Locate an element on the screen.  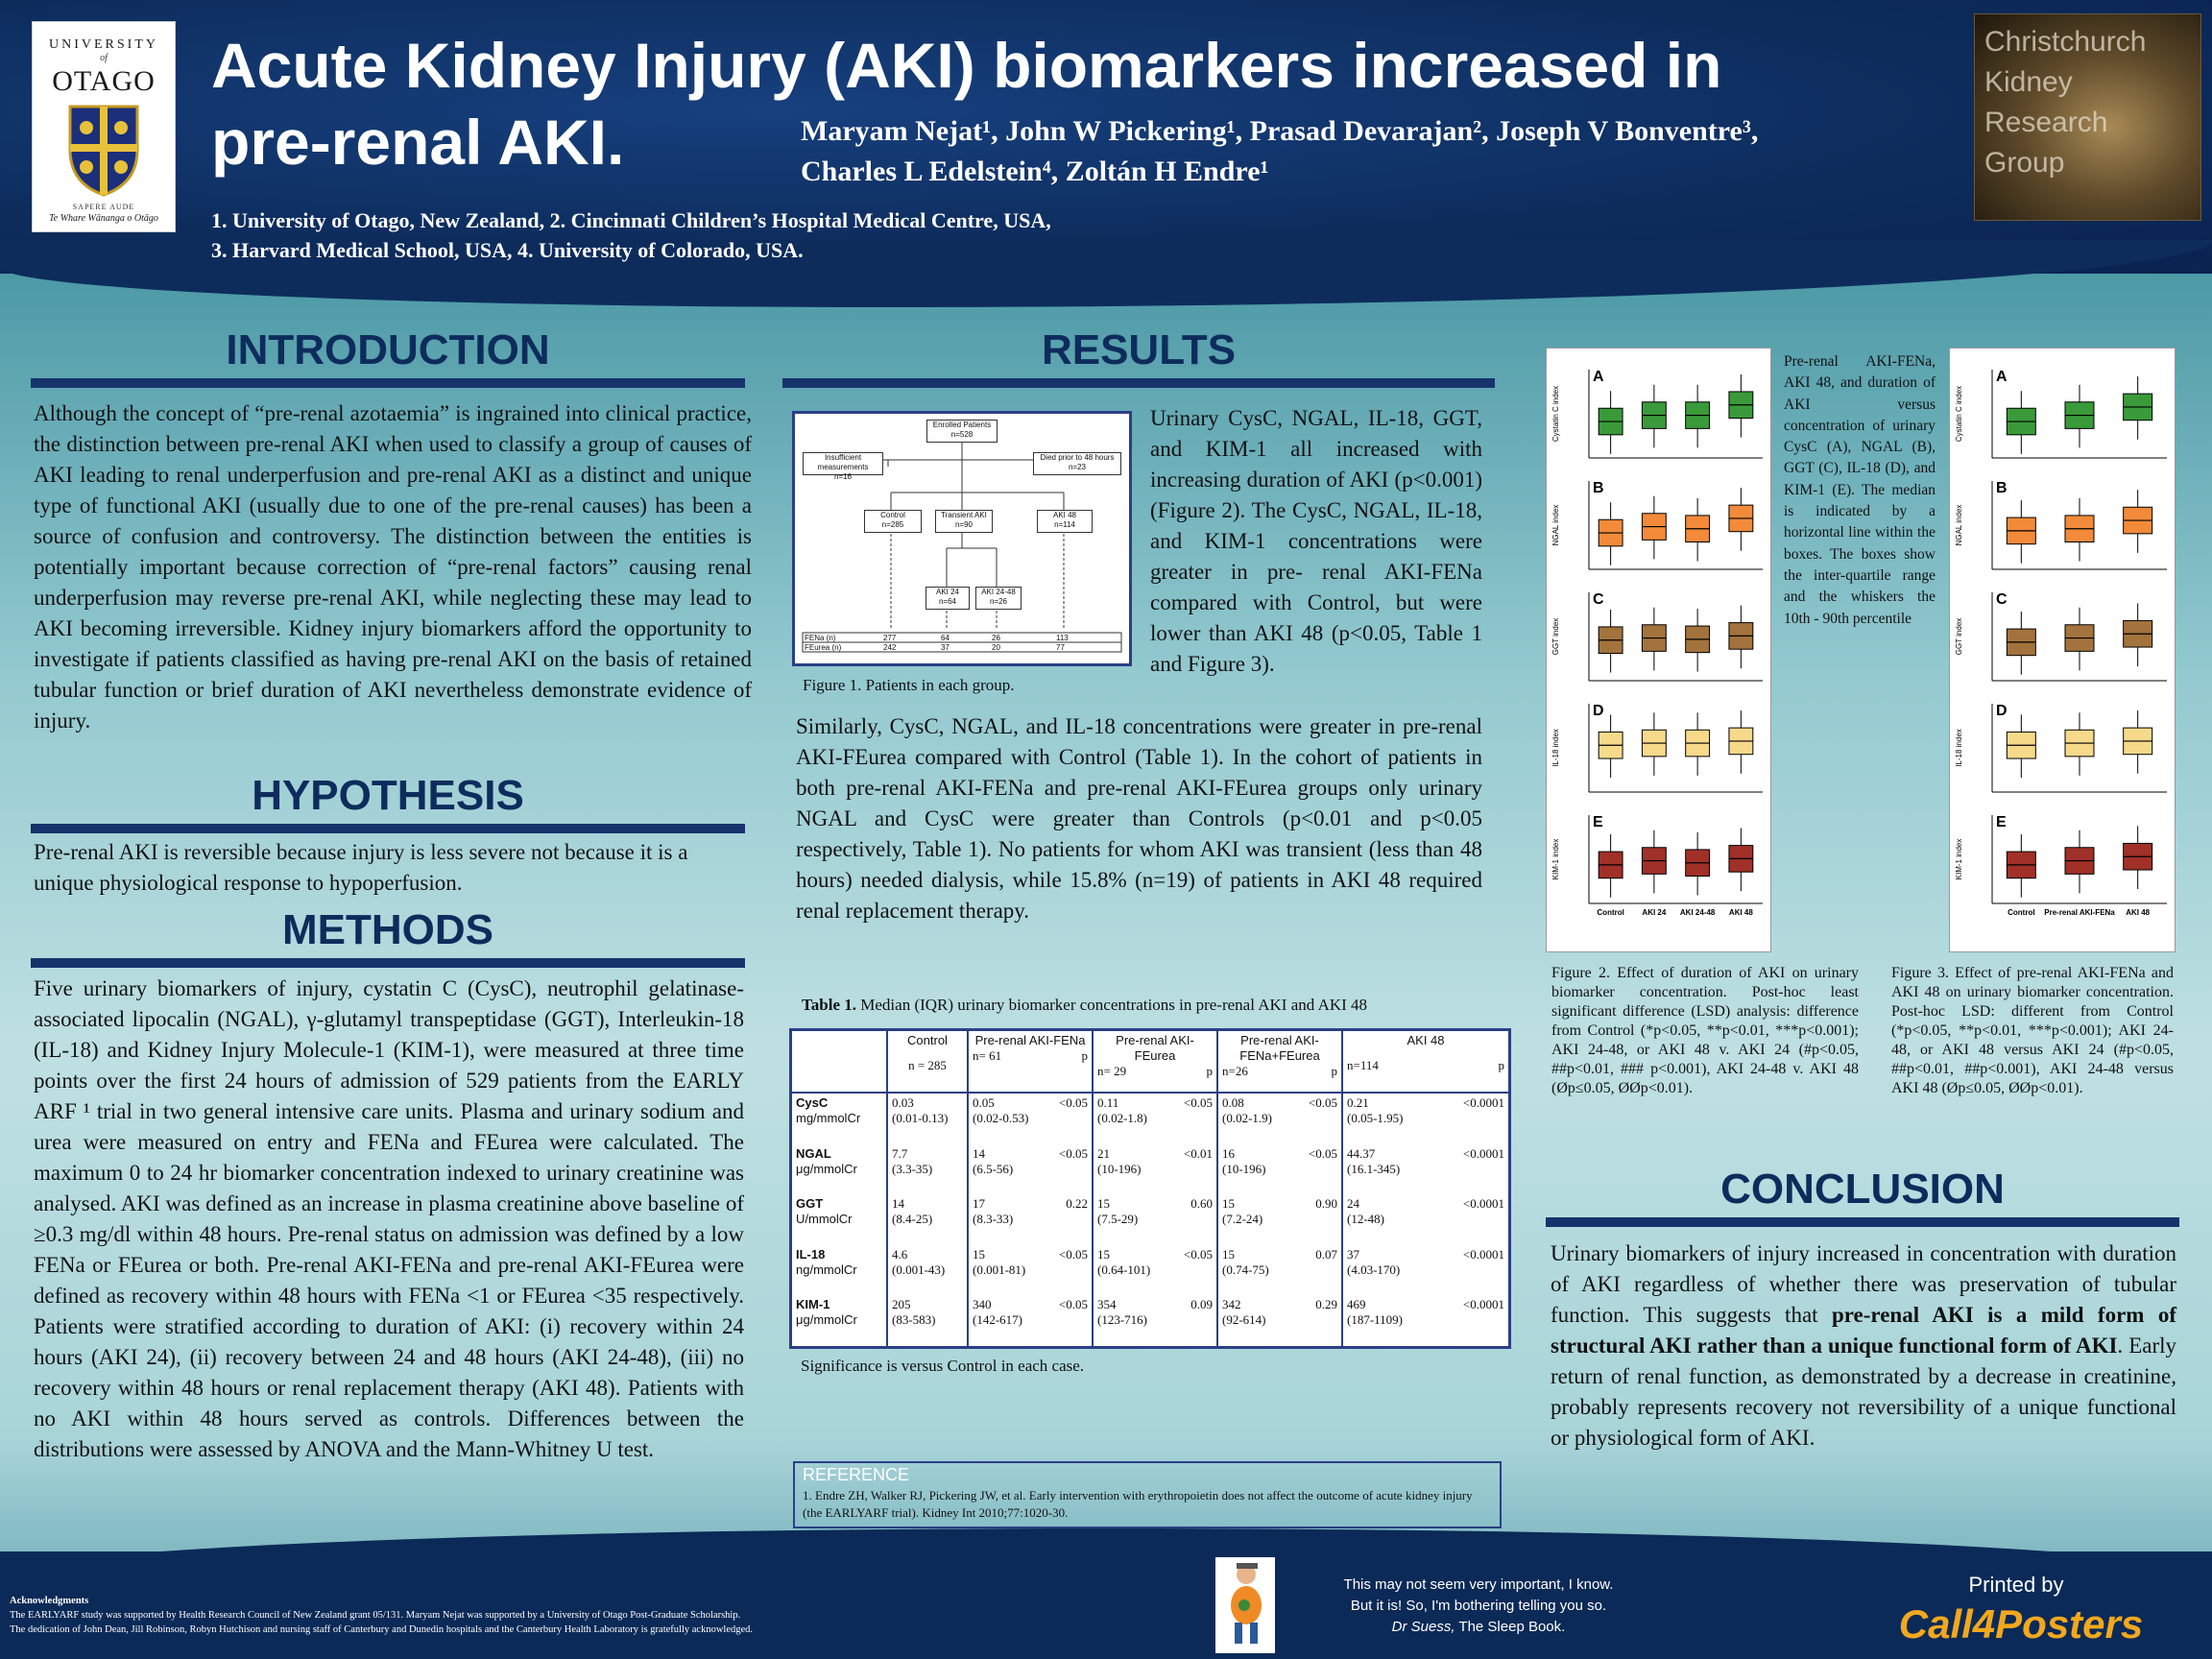
y-axis-label: GGT index is located at coordinates (1959, 637).